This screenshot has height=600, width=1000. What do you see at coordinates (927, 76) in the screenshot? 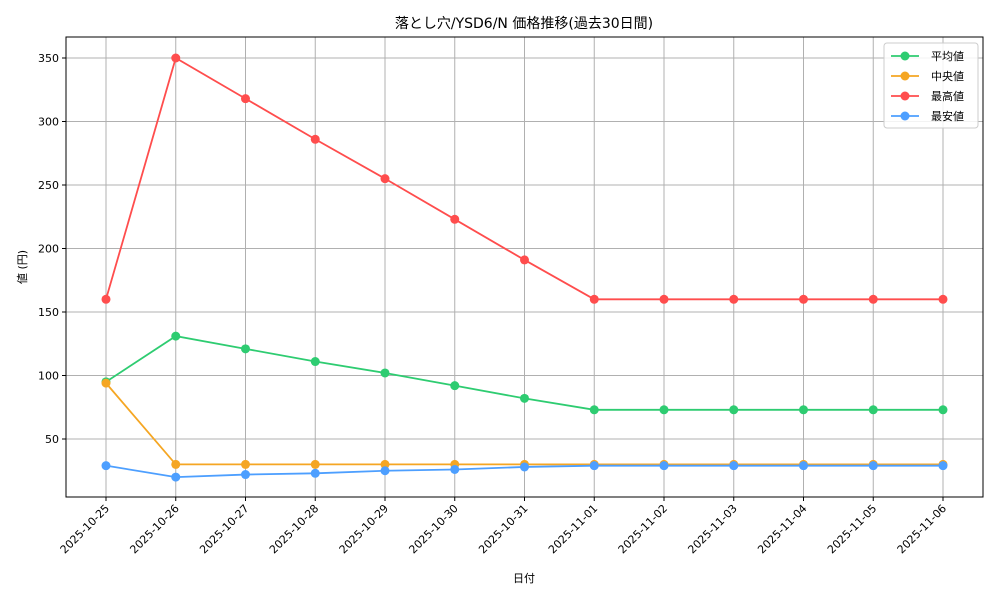
I see `legend-item: 中央値` at bounding box center [927, 76].